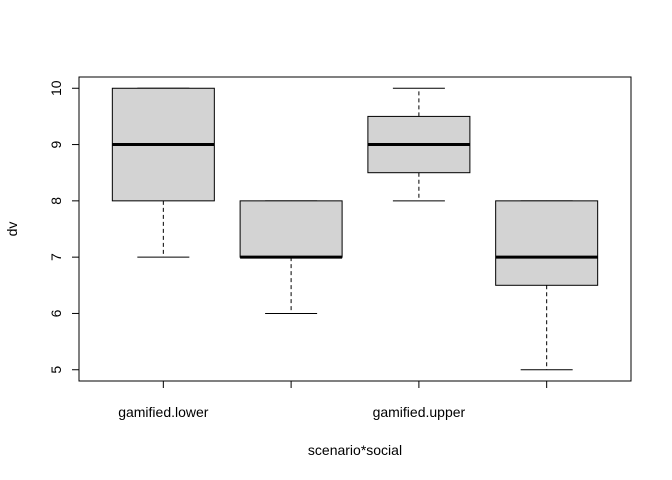 This screenshot has width=672, height=480. Describe the element at coordinates (64, 227) in the screenshot. I see `y-axis: 5 6 7 8 9 10` at that location.